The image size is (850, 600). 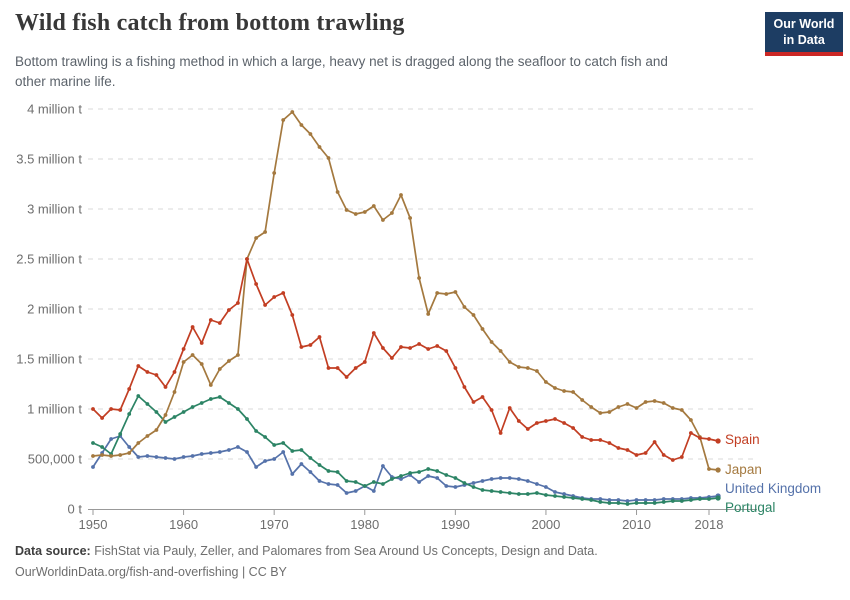 I want to click on owid-logo-line2: in Data, so click(x=804, y=39).